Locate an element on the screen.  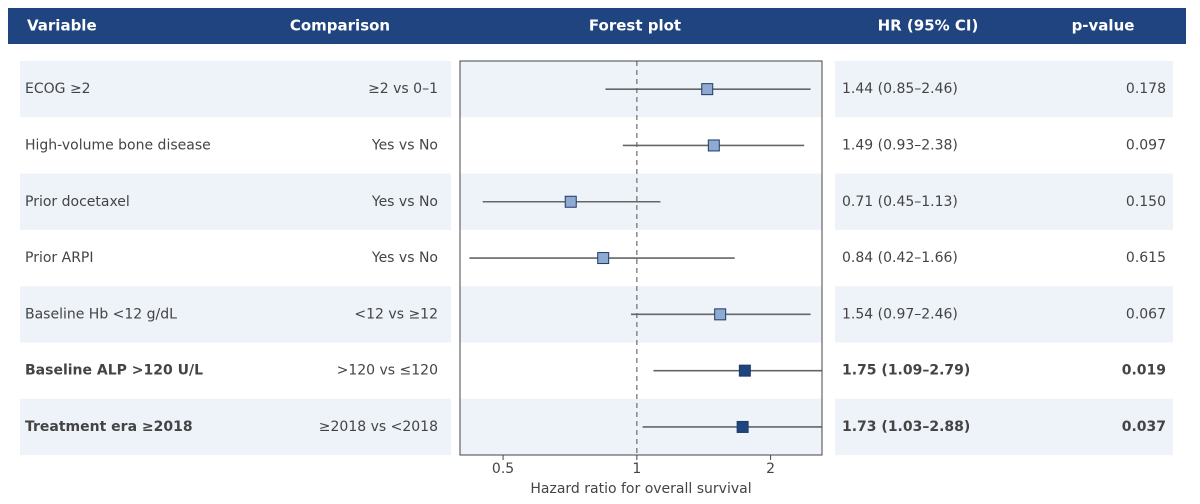
x-tick-label: 1 is located at coordinates (636, 469).